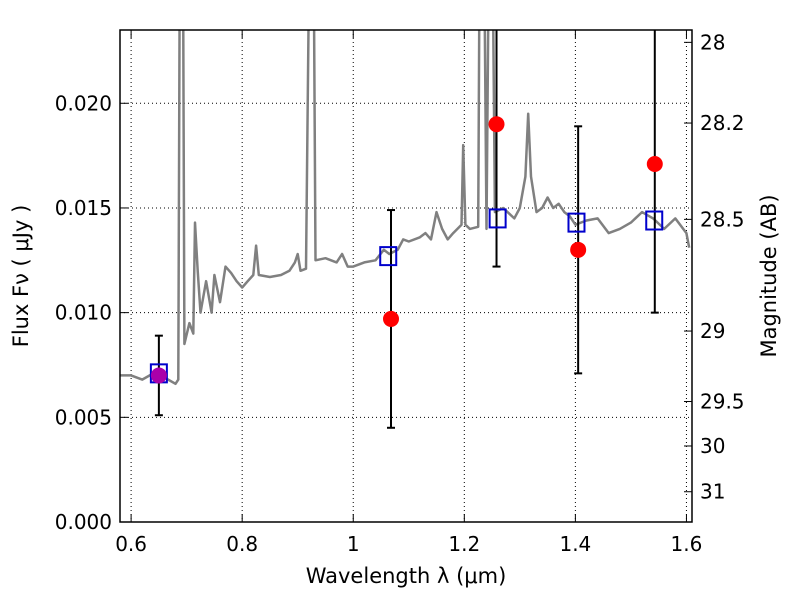  What do you see at coordinates (712, 42) in the screenshot?
I see `y2-tick-label: 28` at bounding box center [712, 42].